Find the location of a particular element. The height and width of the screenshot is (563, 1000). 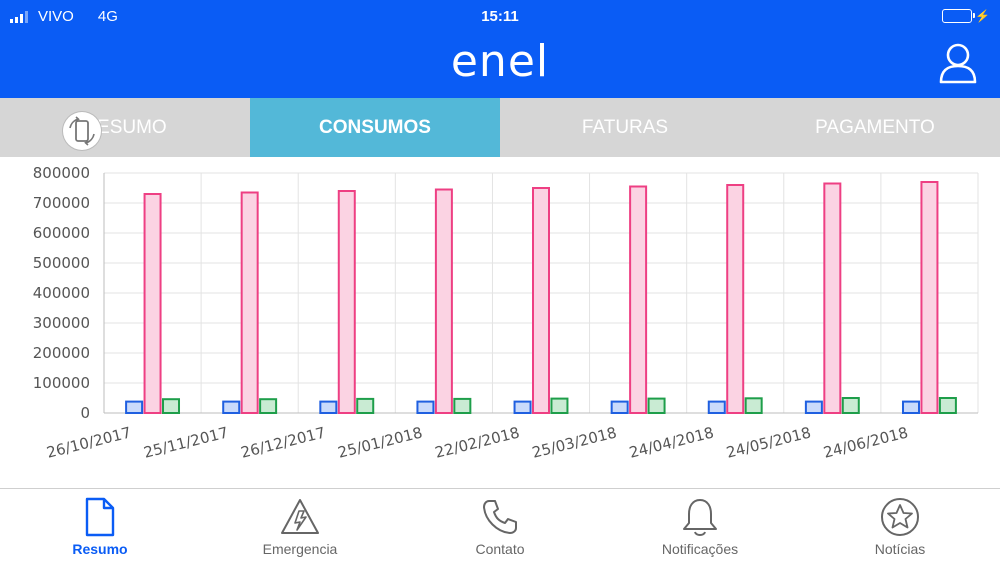

tabbar-resumo: Resumo is located at coordinates (100, 526).